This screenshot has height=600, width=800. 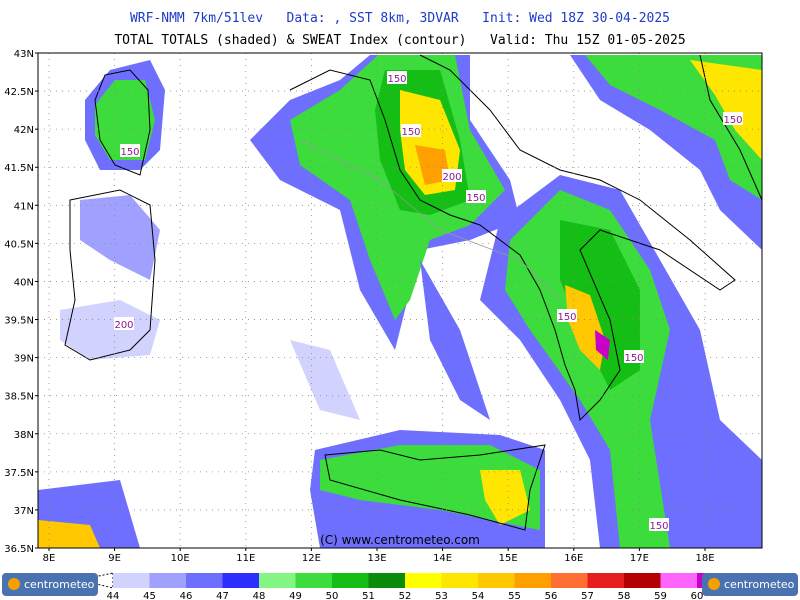 I want to click on colorbar-label: 60, so click(x=697, y=595).